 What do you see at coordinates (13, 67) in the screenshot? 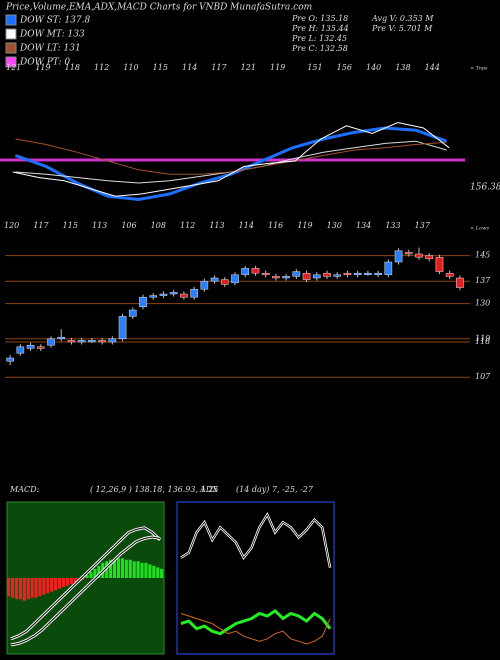
I see `top-label: 121` at bounding box center [13, 67].